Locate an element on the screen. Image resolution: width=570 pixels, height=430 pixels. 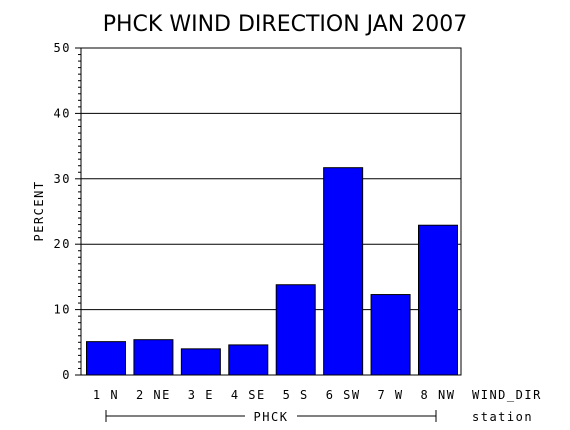
station-group-label: PHCK is located at coordinates (271, 417).